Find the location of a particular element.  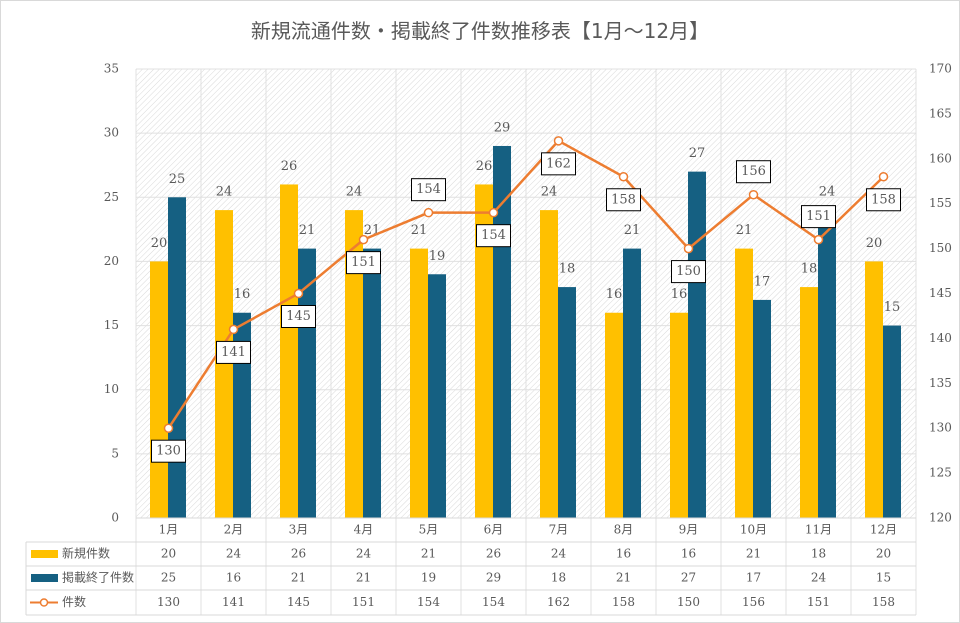

y-left-tick-label: 15 is located at coordinates (111, 325).